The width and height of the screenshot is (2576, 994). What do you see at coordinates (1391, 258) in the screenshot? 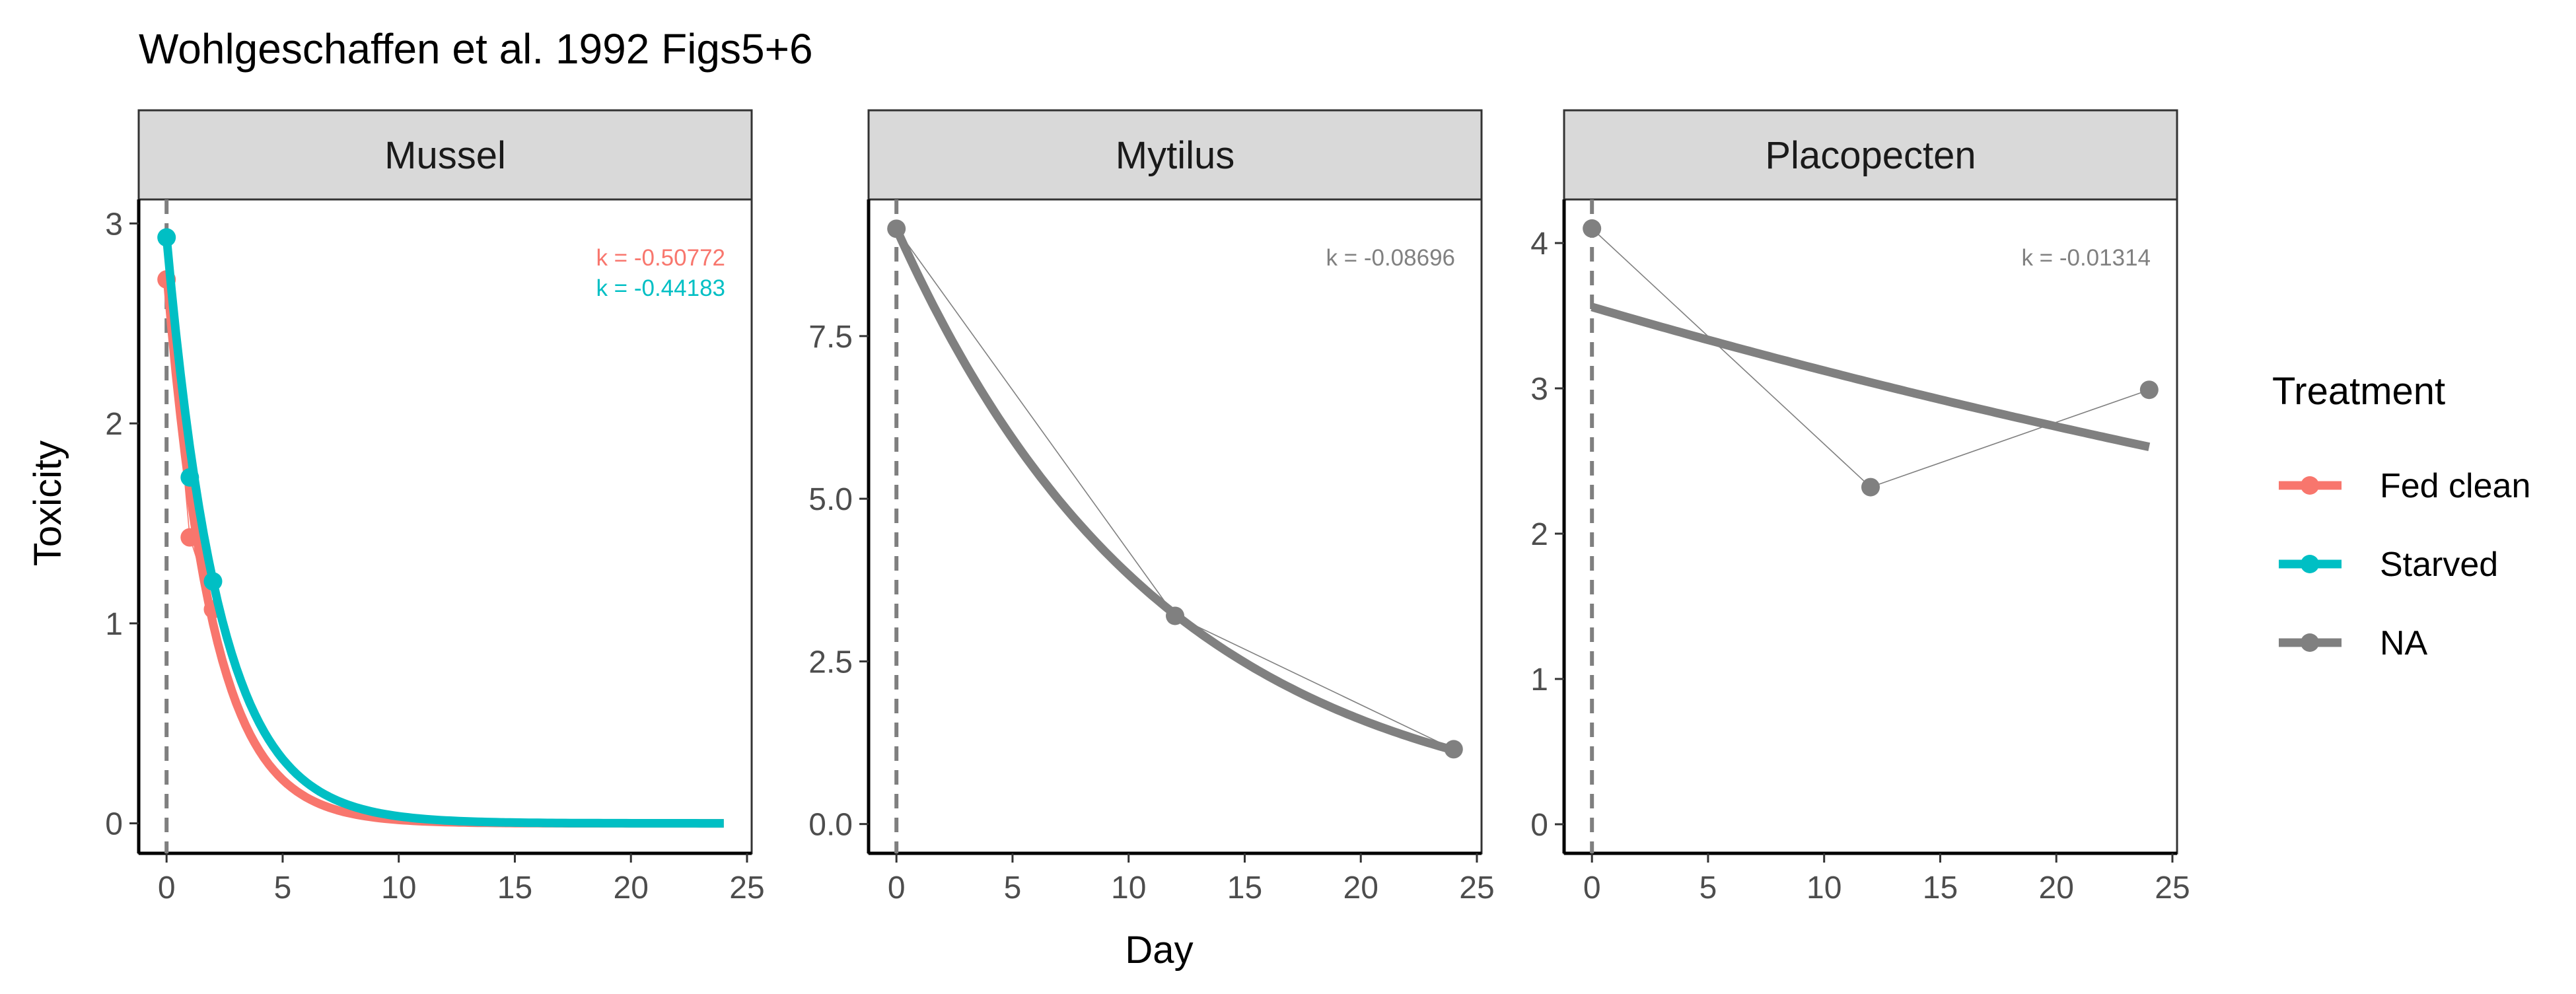
I see `k-label: k = -0.08696` at bounding box center [1391, 258].